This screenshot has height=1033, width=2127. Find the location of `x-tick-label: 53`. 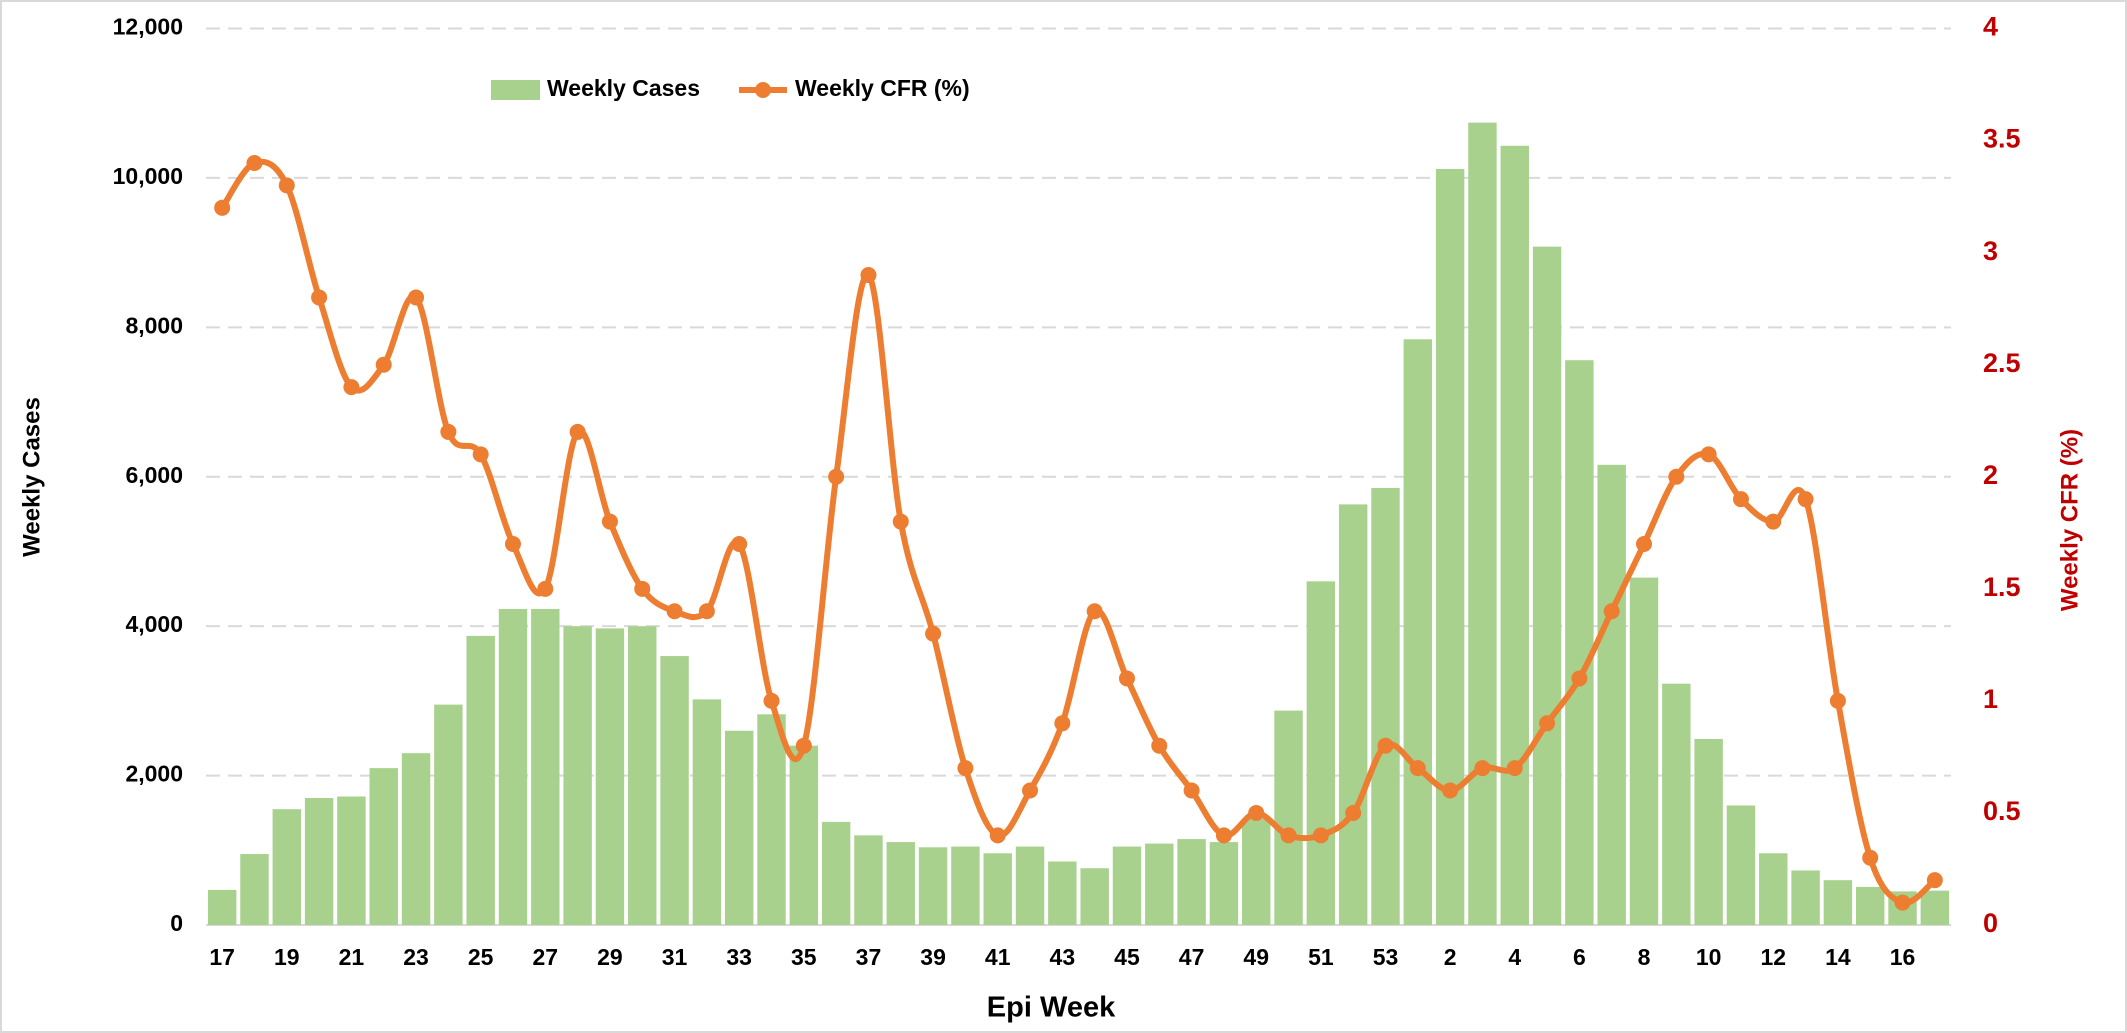

x-tick-label: 53 is located at coordinates (1386, 957).